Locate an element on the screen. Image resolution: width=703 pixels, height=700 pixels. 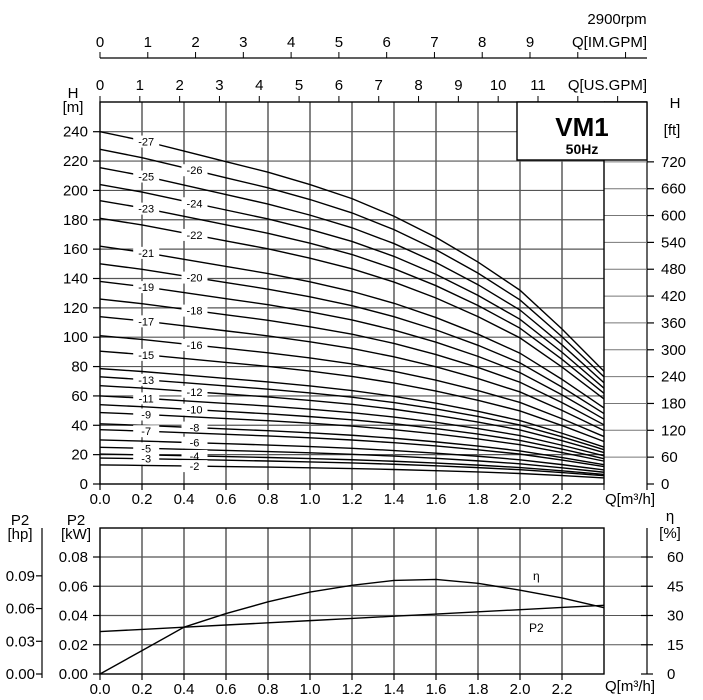
im-gpm-tick-label: 0 is located at coordinates (100, 42).